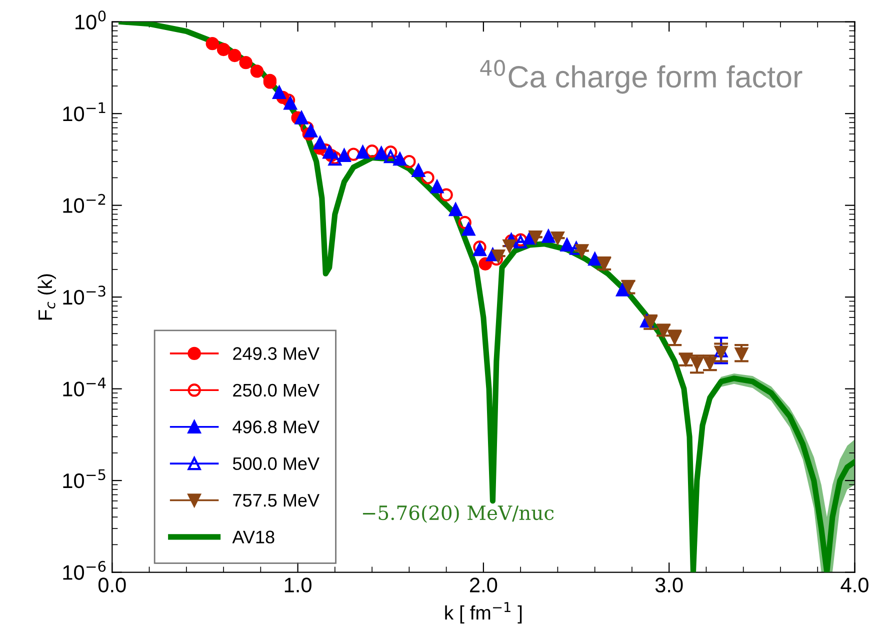 The image size is (883, 643). What do you see at coordinates (484, 585) in the screenshot?
I see `x-tick-label: 2.0` at bounding box center [484, 585].